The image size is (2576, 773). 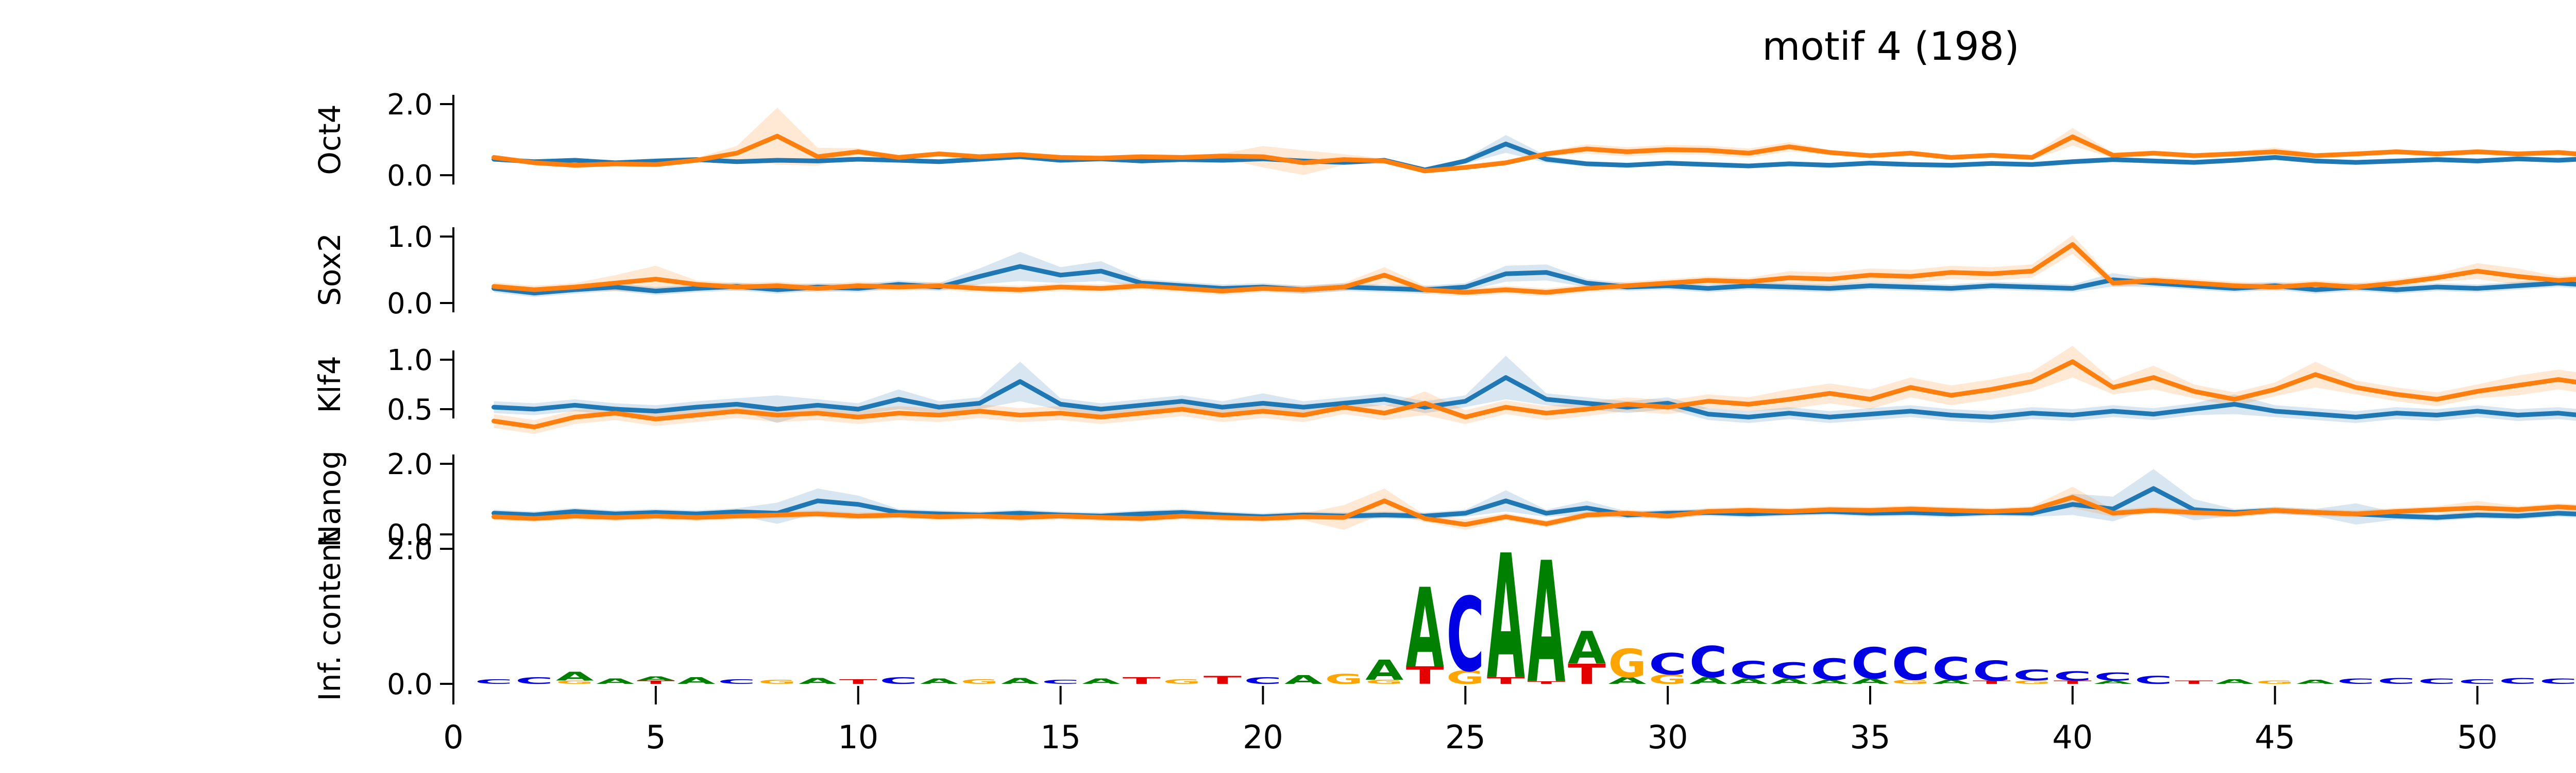 What do you see at coordinates (656, 737) in the screenshot?
I see `x-tick-label: 5` at bounding box center [656, 737].